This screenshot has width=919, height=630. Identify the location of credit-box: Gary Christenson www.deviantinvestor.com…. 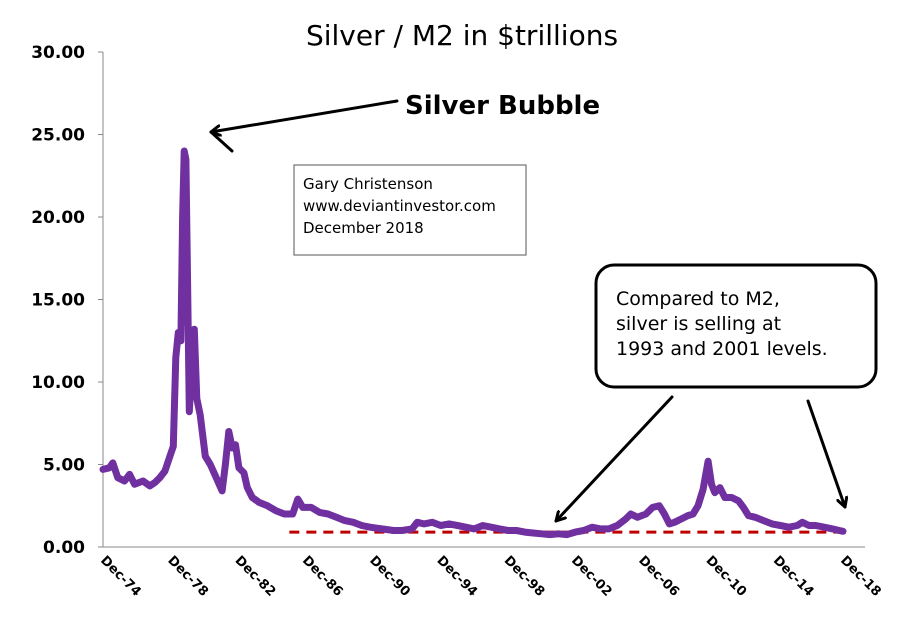
(410, 210).